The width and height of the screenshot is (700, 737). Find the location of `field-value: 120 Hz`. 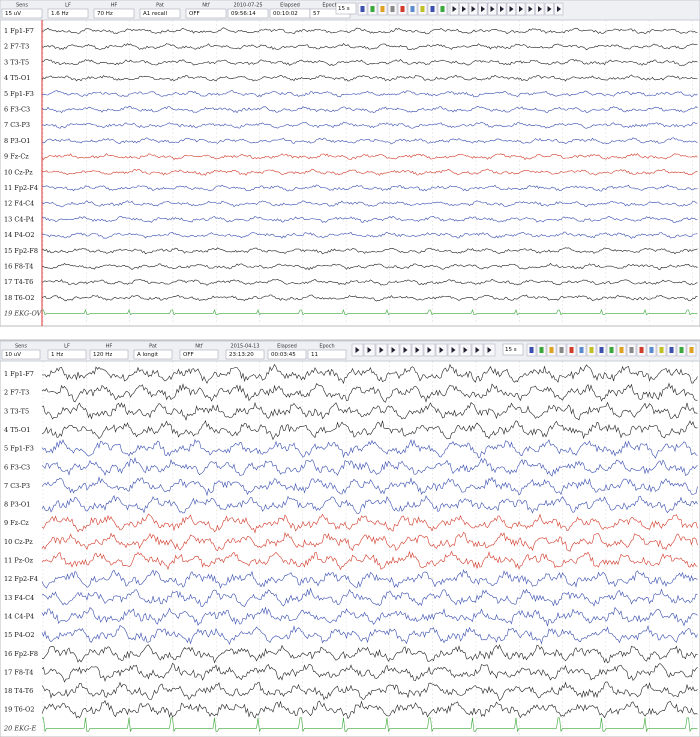

field-value: 120 Hz is located at coordinates (102, 355).